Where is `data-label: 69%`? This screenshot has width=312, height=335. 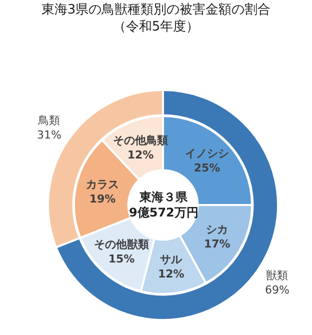
data-label: 69% is located at coordinates (277, 289).